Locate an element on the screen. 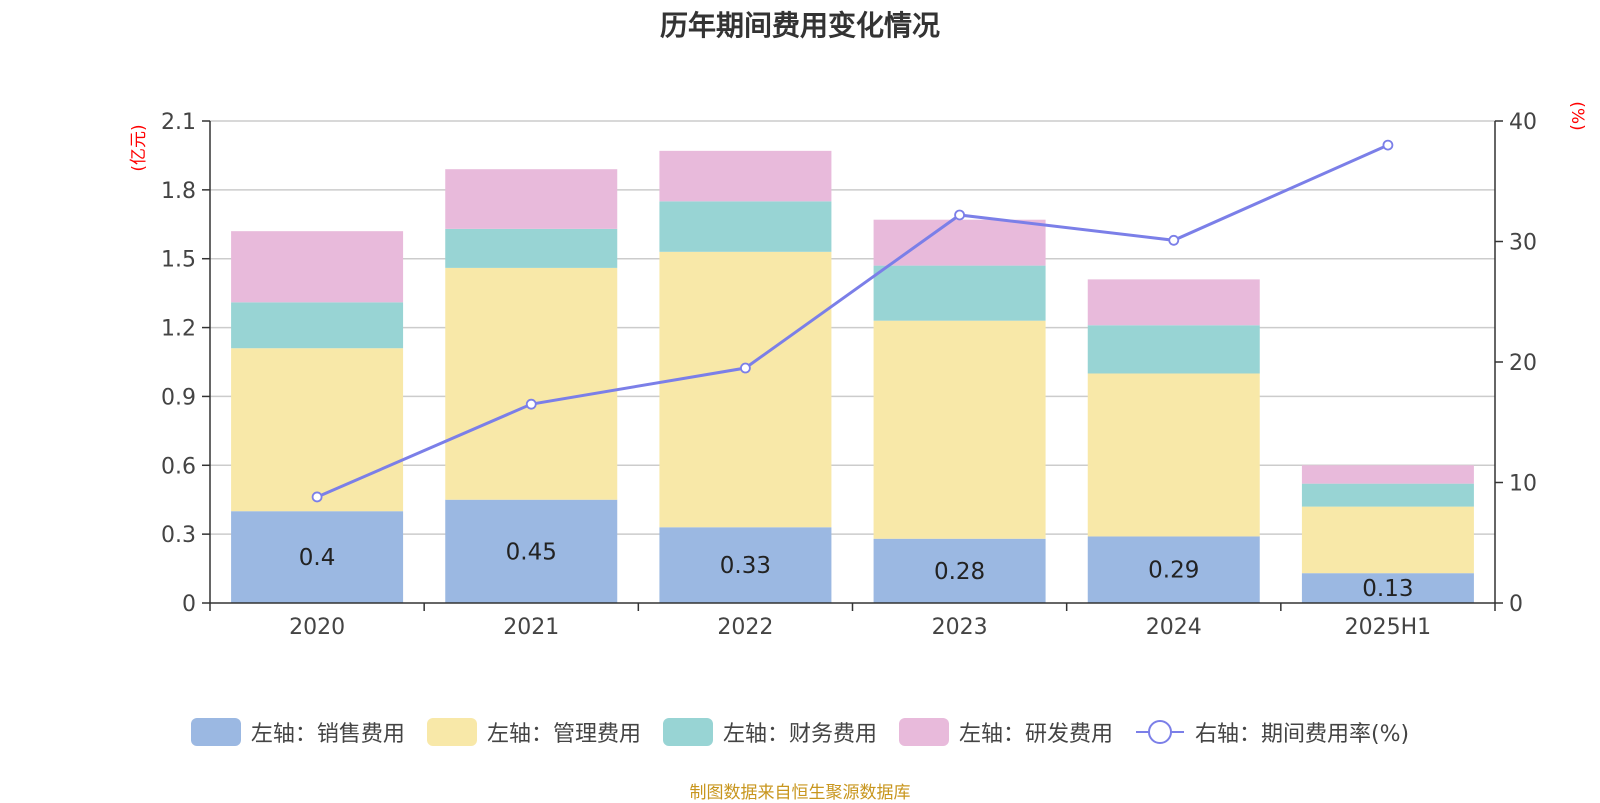 This screenshot has height=803, width=1600. left-tick-label: 1.2 is located at coordinates (178, 329).